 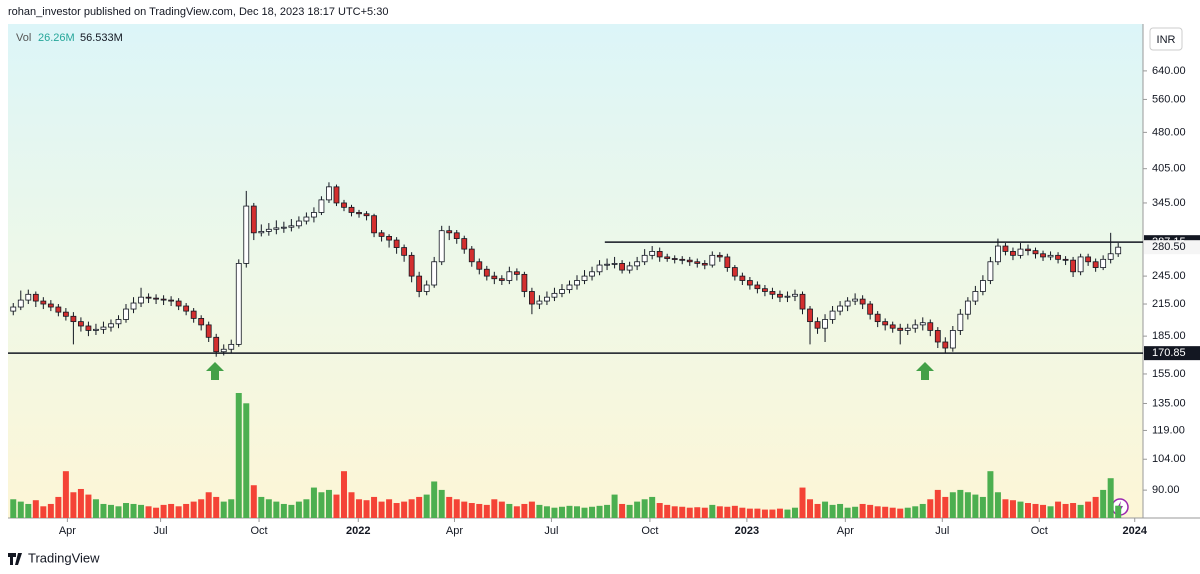 What do you see at coordinates (358, 531) in the screenshot?
I see `x-tick-label: 2022` at bounding box center [358, 531].